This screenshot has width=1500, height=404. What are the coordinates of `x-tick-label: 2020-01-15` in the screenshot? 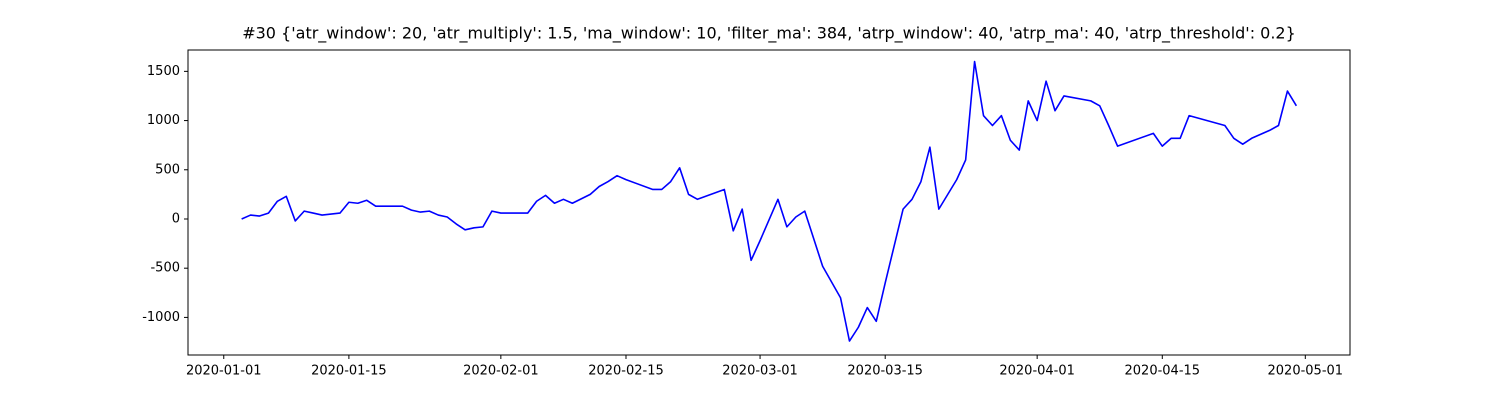 It's located at (349, 371).